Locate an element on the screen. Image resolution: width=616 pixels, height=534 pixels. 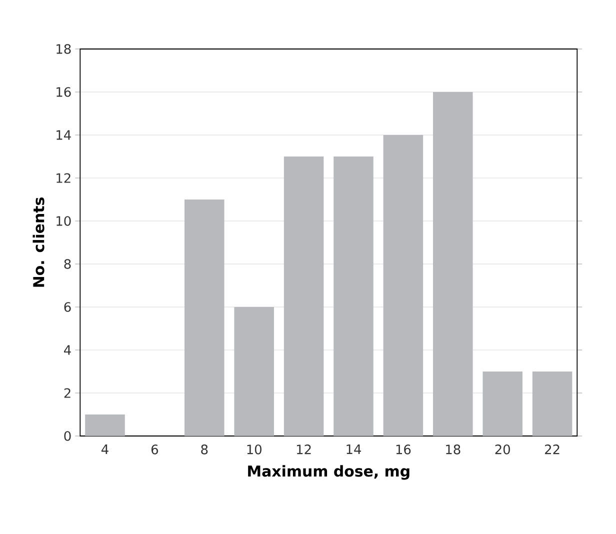
y-tick-label: 2 is located at coordinates (67, 393).